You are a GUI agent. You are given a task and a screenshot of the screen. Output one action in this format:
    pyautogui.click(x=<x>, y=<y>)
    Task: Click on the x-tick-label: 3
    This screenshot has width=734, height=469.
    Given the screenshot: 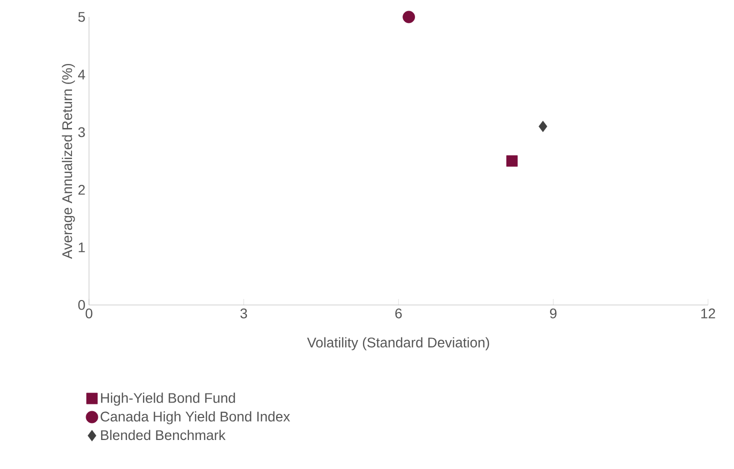 What is the action you would take?
    pyautogui.click(x=244, y=313)
    